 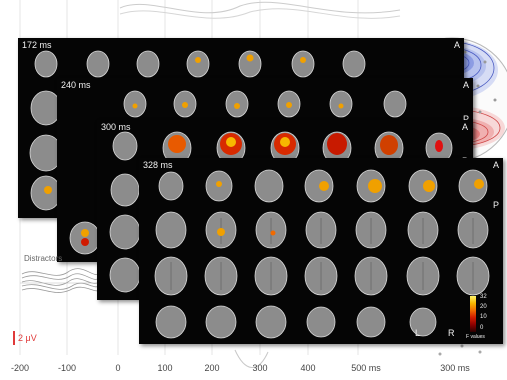 What do you see at coordinates (251, 358) in the screenshot?
I see `waveform-trace-bottom` at bounding box center [251, 358].